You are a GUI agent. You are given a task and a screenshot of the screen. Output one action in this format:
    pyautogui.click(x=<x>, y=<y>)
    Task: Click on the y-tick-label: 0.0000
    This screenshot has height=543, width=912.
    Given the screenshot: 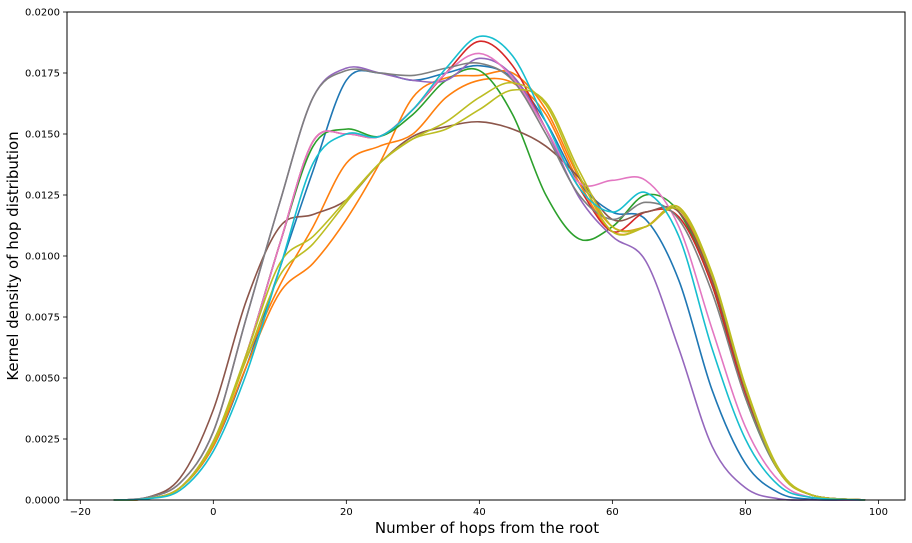 What is the action you would take?
    pyautogui.click(x=42, y=501)
    